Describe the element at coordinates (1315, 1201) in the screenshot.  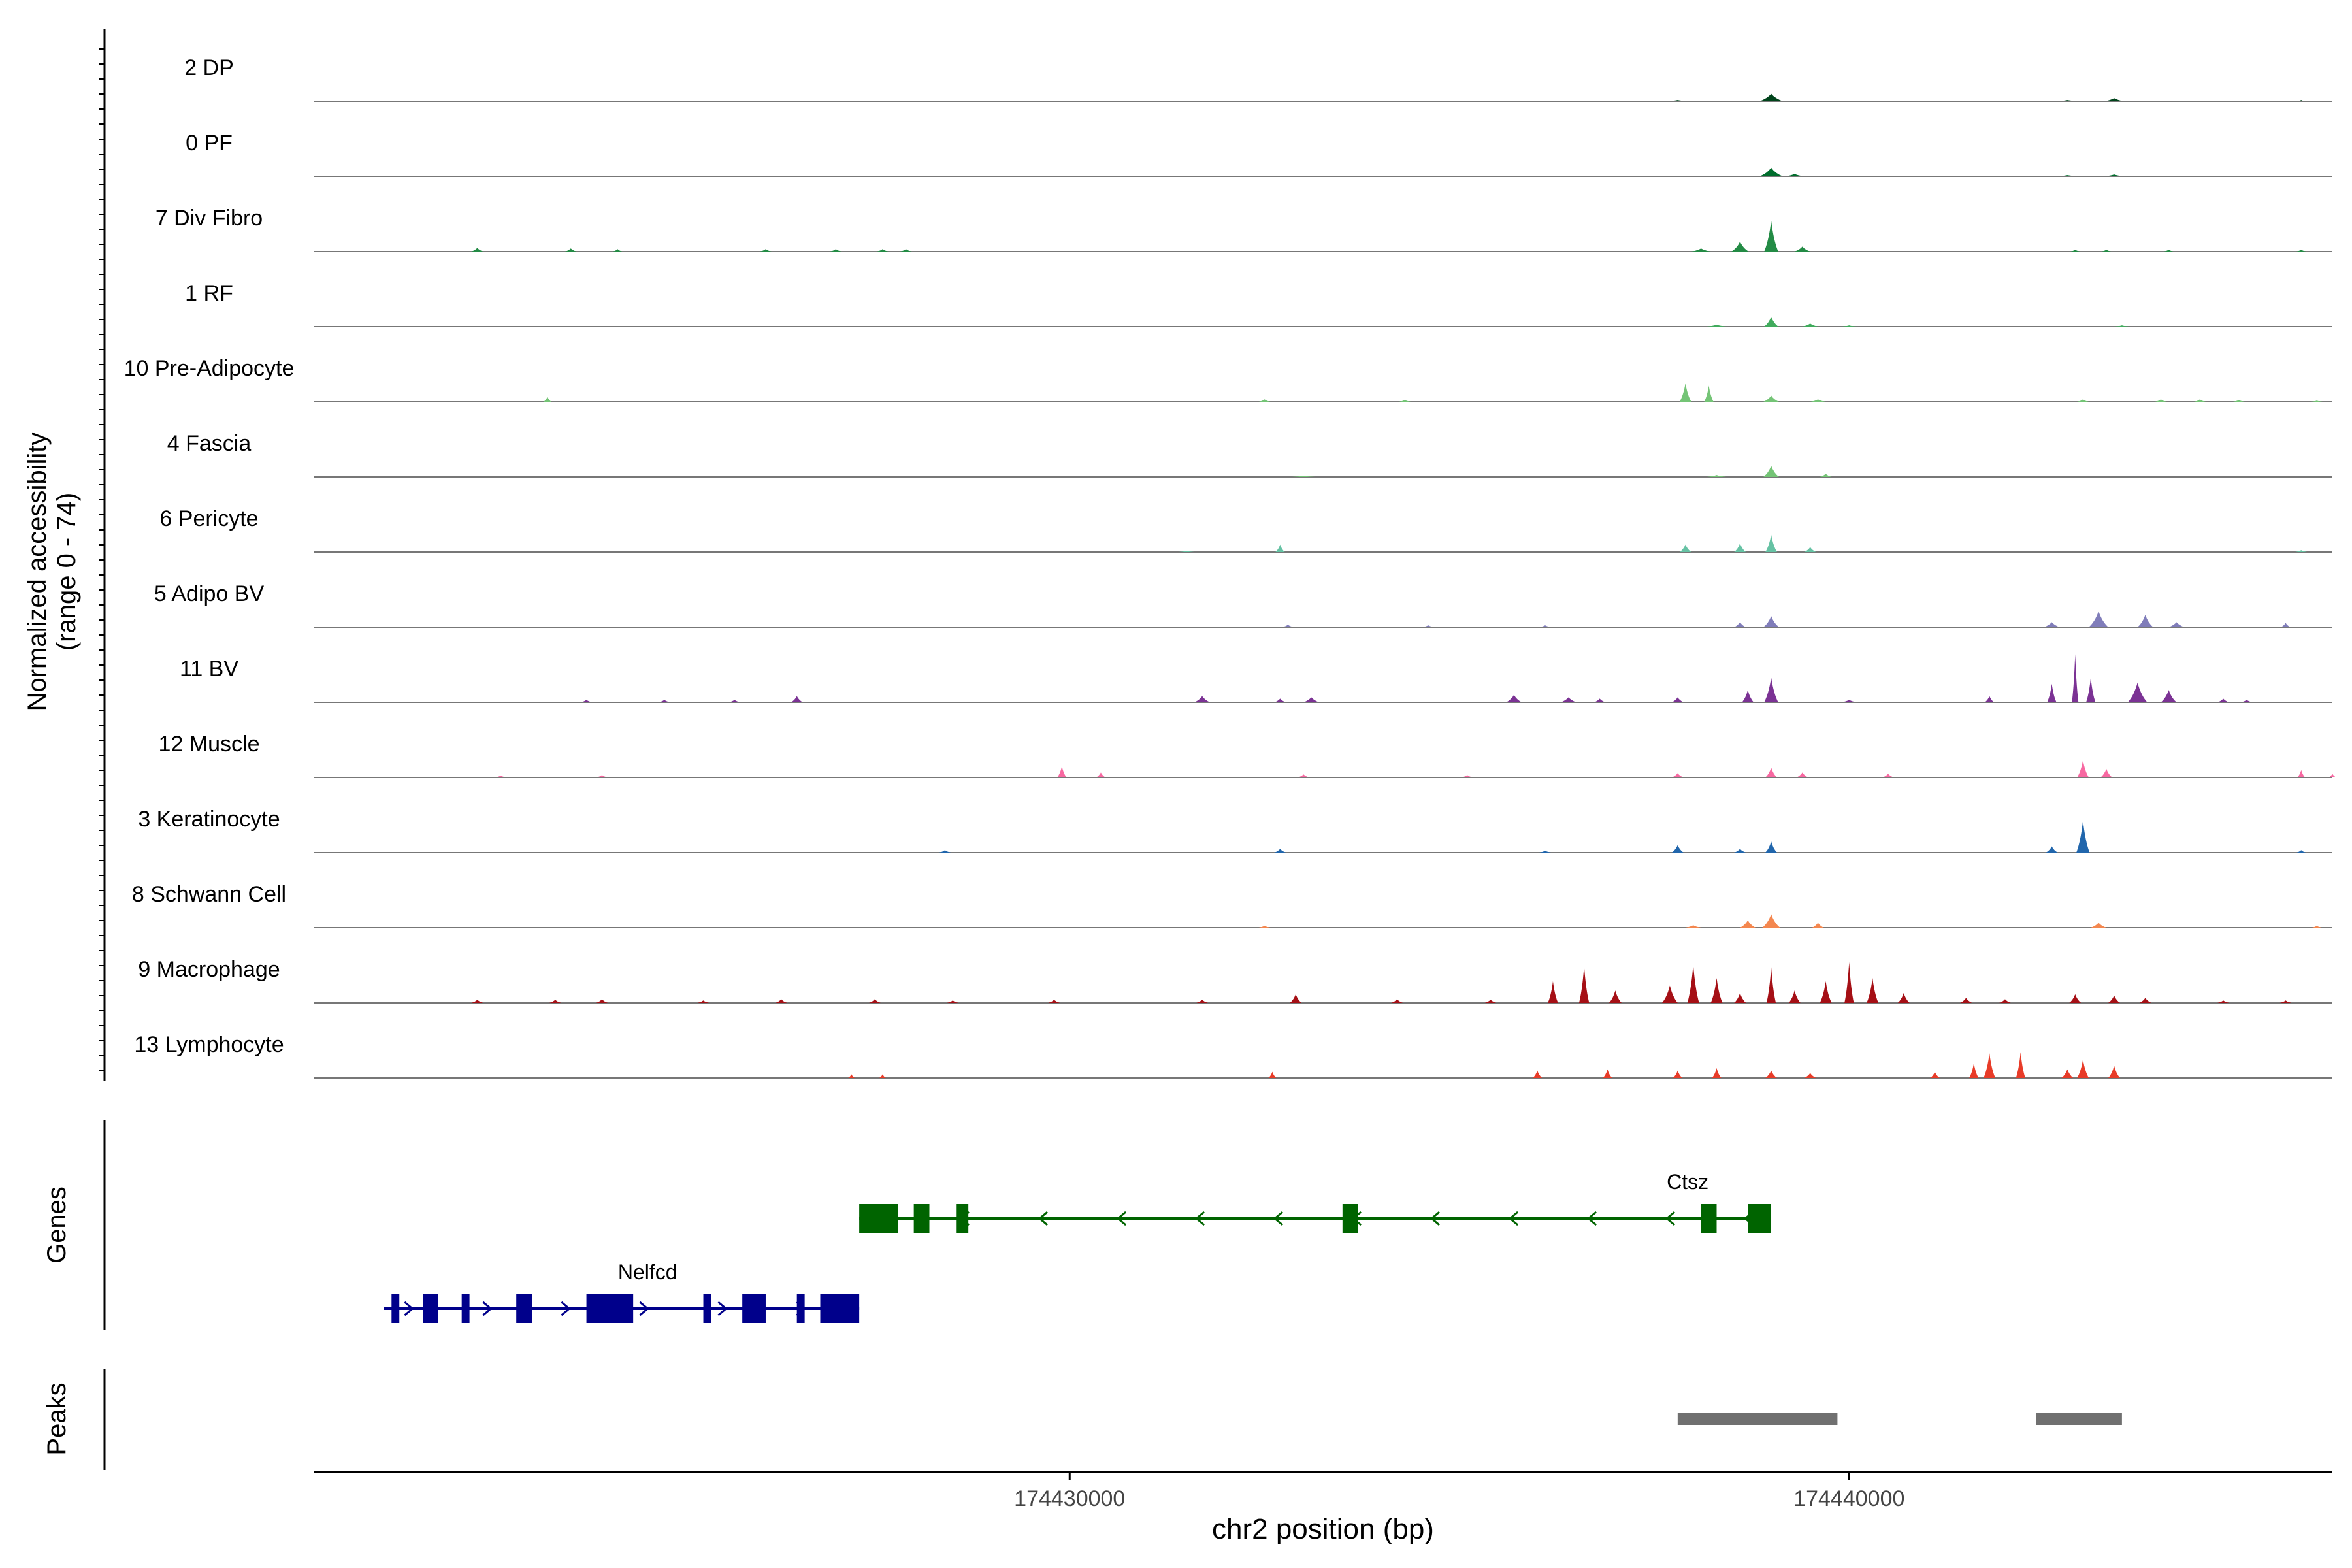
I see `gene-ctsz: Ctsz` at that location.